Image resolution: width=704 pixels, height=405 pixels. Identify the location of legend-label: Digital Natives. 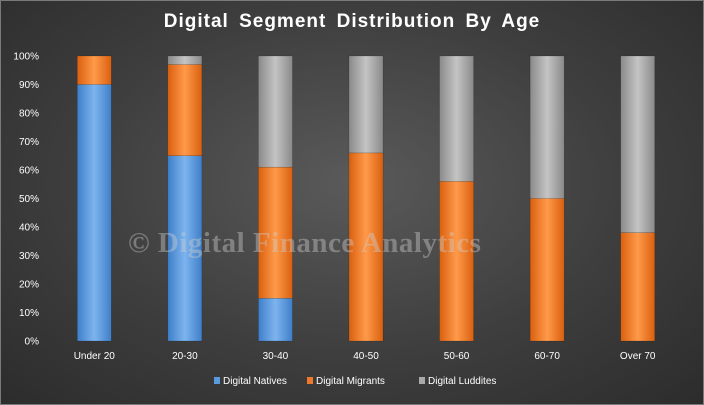
(255, 381).